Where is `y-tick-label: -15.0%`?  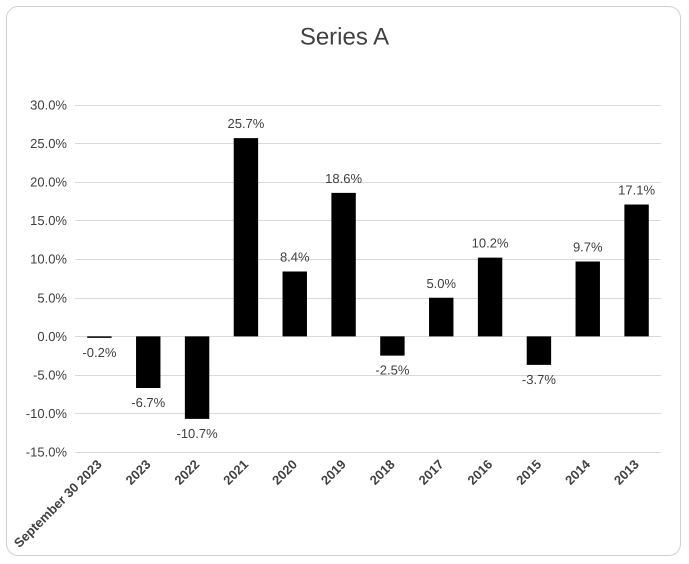
y-tick-label: -15.0% is located at coordinates (47, 452).